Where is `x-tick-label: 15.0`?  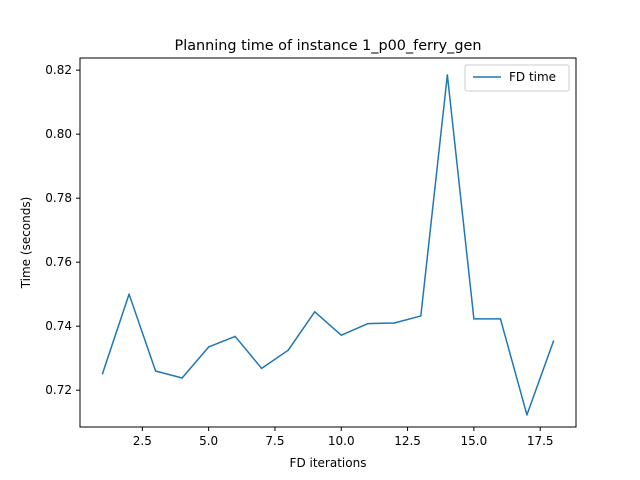
x-tick-label: 15.0 is located at coordinates (474, 441).